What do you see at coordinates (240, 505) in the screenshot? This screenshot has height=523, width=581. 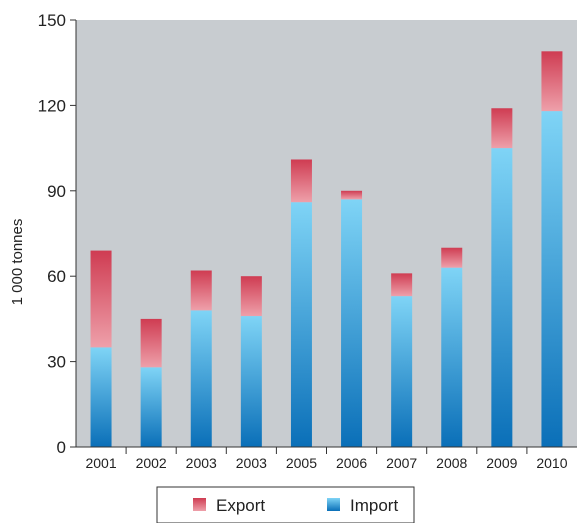 I see `legend-label-export: Export` at bounding box center [240, 505].